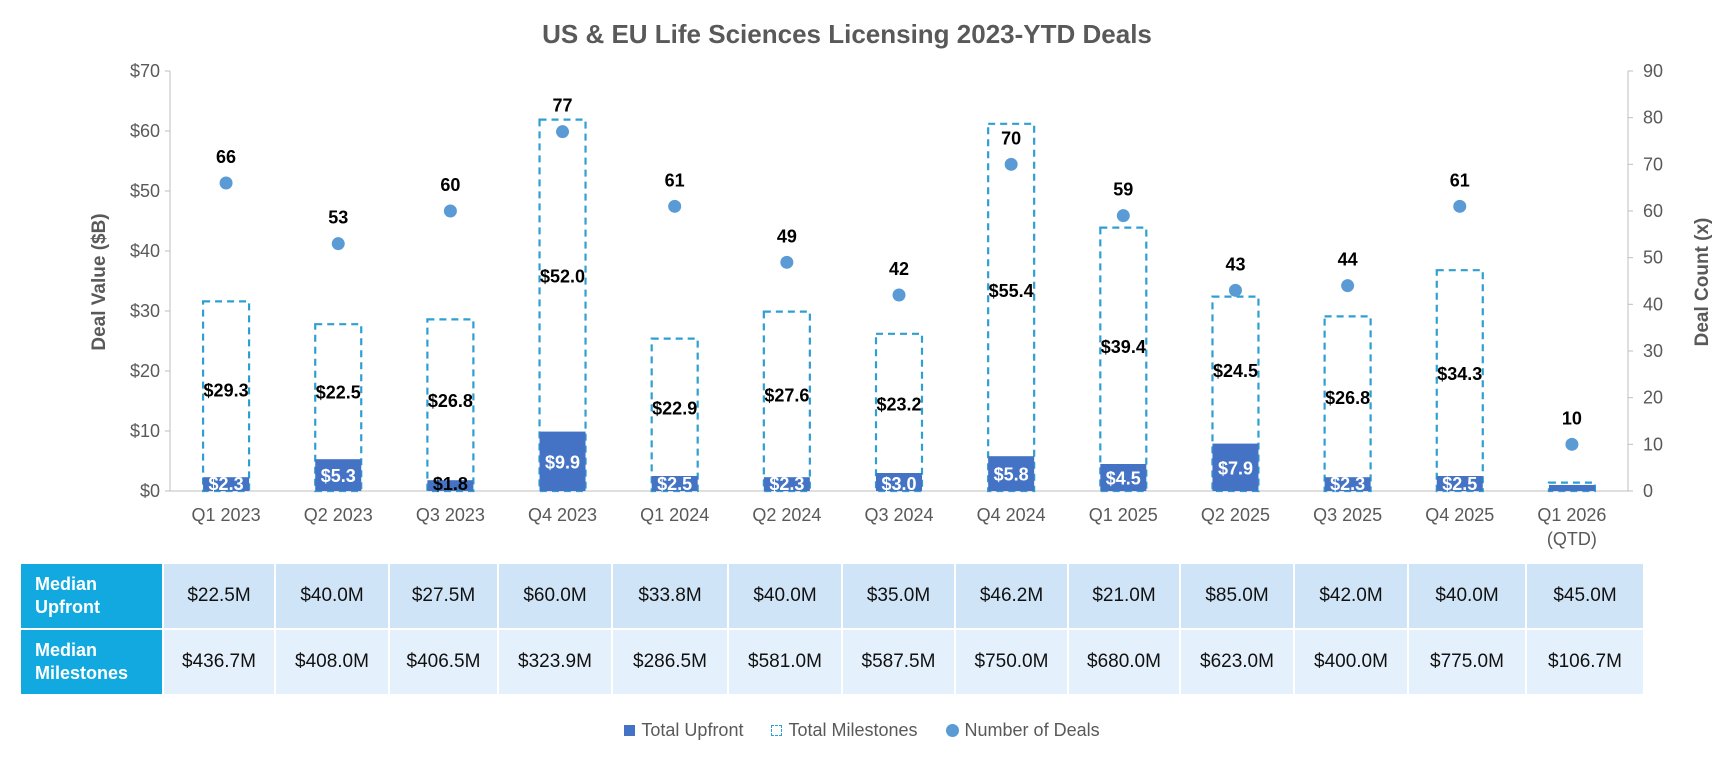 The height and width of the screenshot is (758, 1724). Describe the element at coordinates (219, 596) in the screenshot. I see `table-cell: $22.5M` at that location.